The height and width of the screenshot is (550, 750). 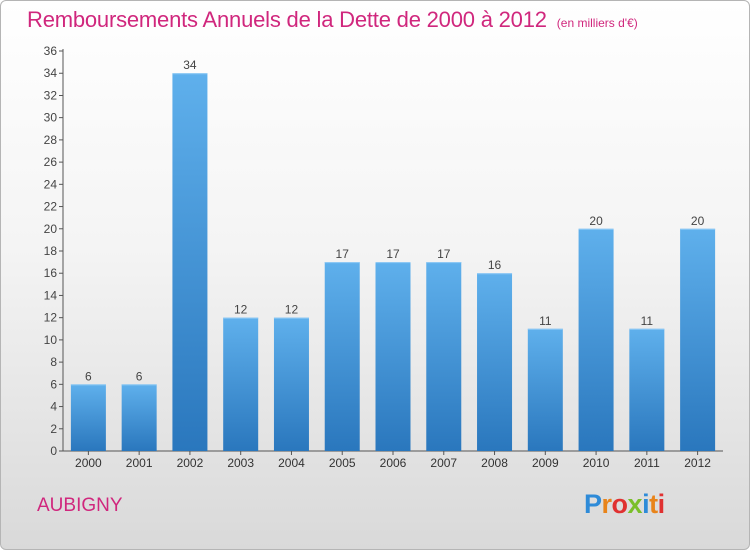 I want to click on x-tick-label: 2004, so click(x=291, y=463).